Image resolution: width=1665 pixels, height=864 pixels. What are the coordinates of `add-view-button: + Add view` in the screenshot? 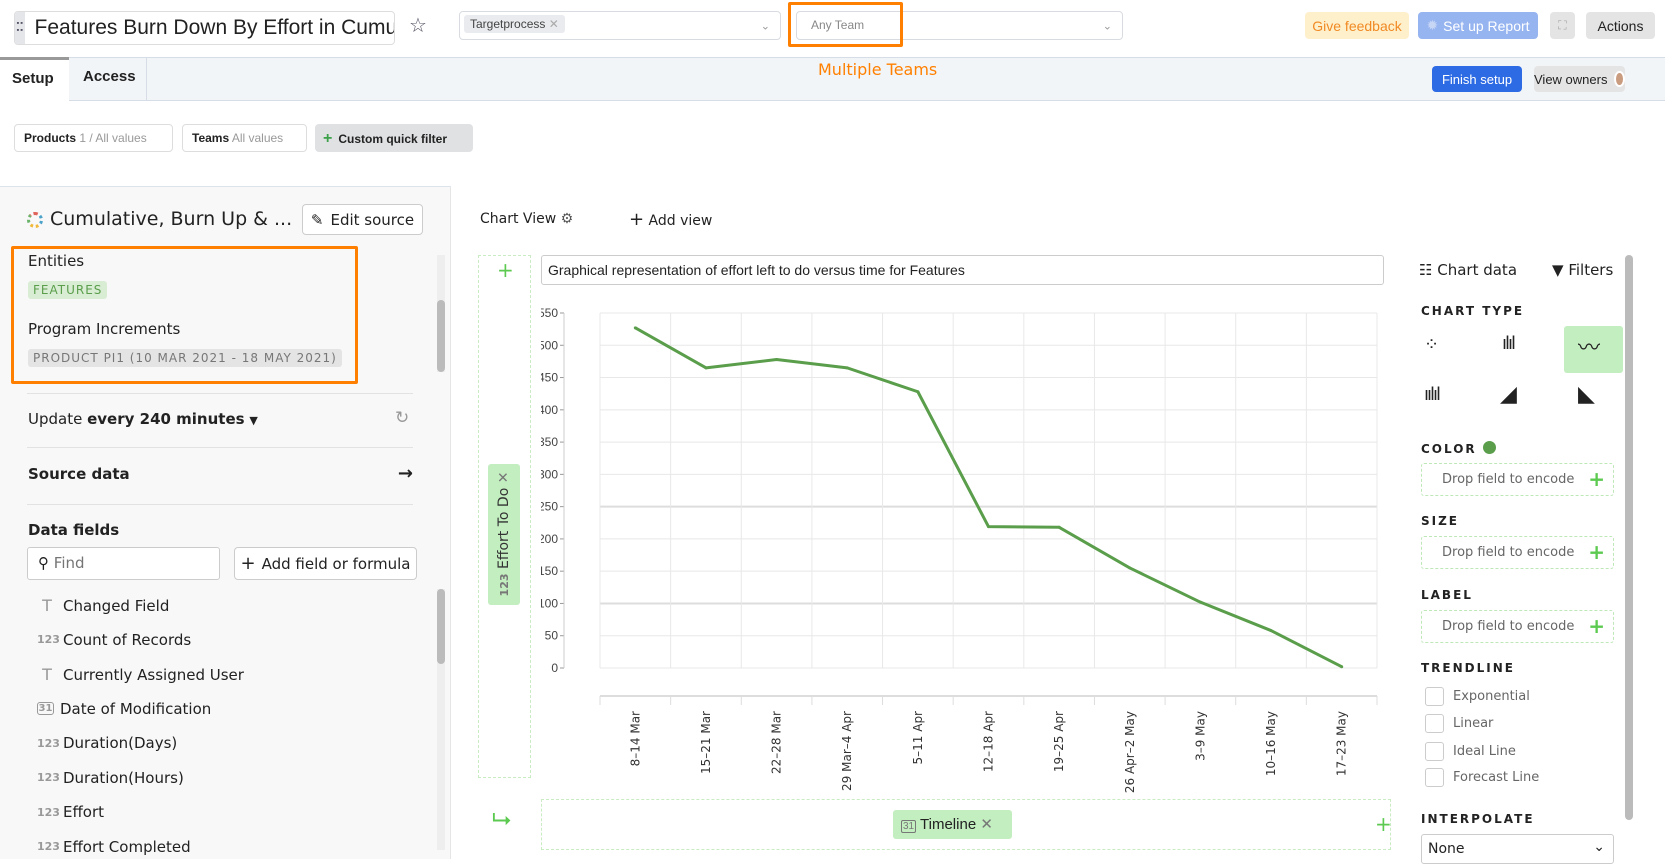 It's located at (671, 219).